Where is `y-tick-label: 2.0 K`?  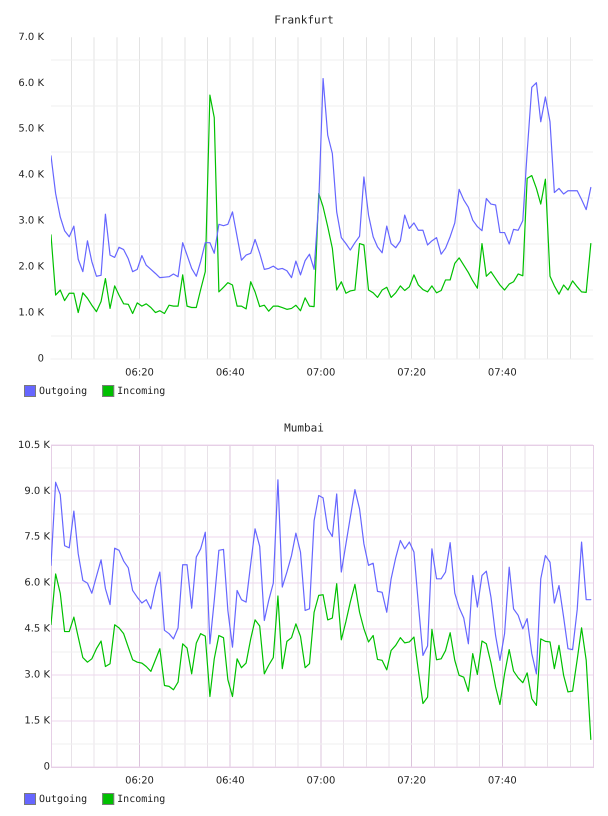
y-tick-label: 2.0 K is located at coordinates (31, 267).